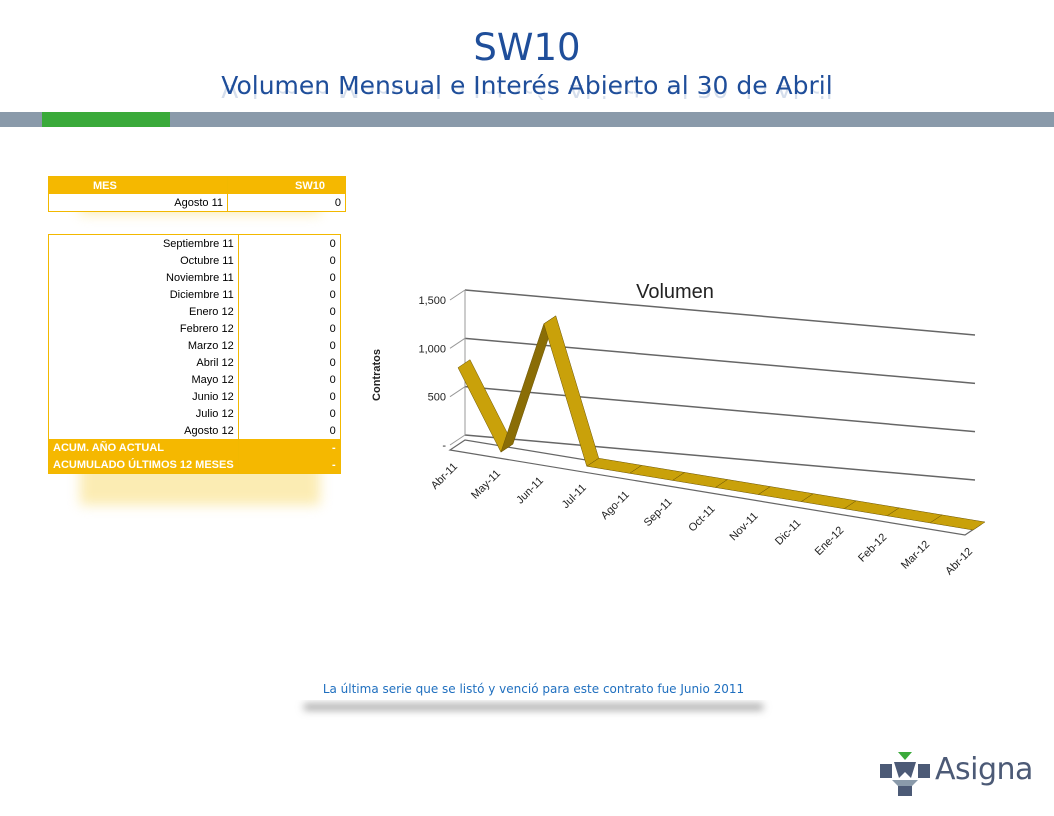  Describe the element at coordinates (437, 398) in the screenshot. I see `y-tick-label: 500` at that location.